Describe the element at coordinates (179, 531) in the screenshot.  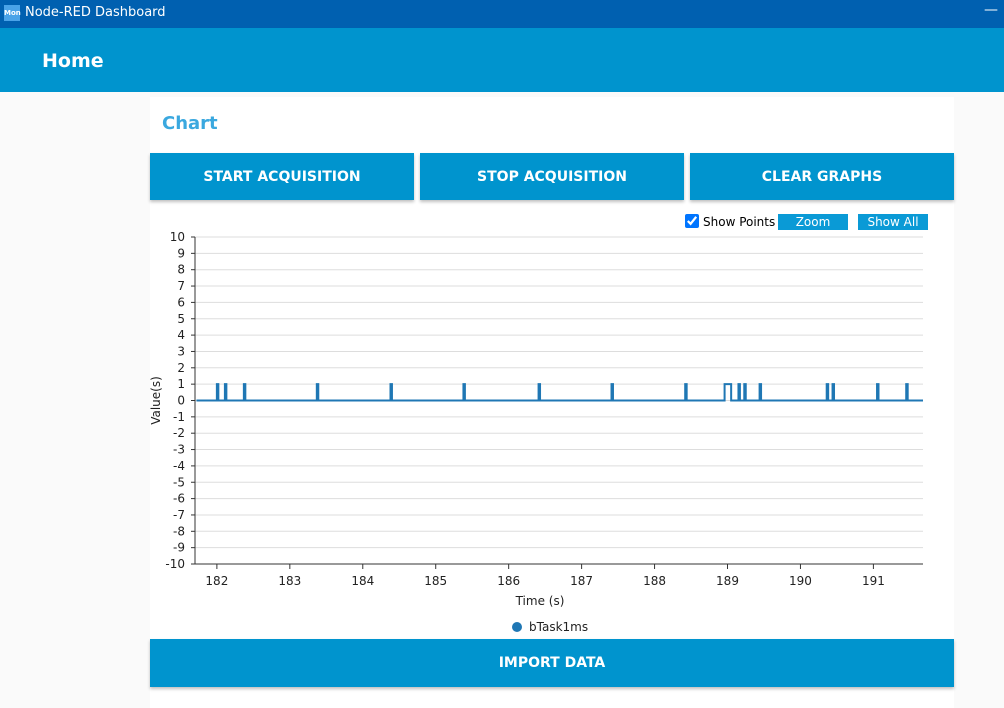
I see `y-tick-label: -8` at that location.